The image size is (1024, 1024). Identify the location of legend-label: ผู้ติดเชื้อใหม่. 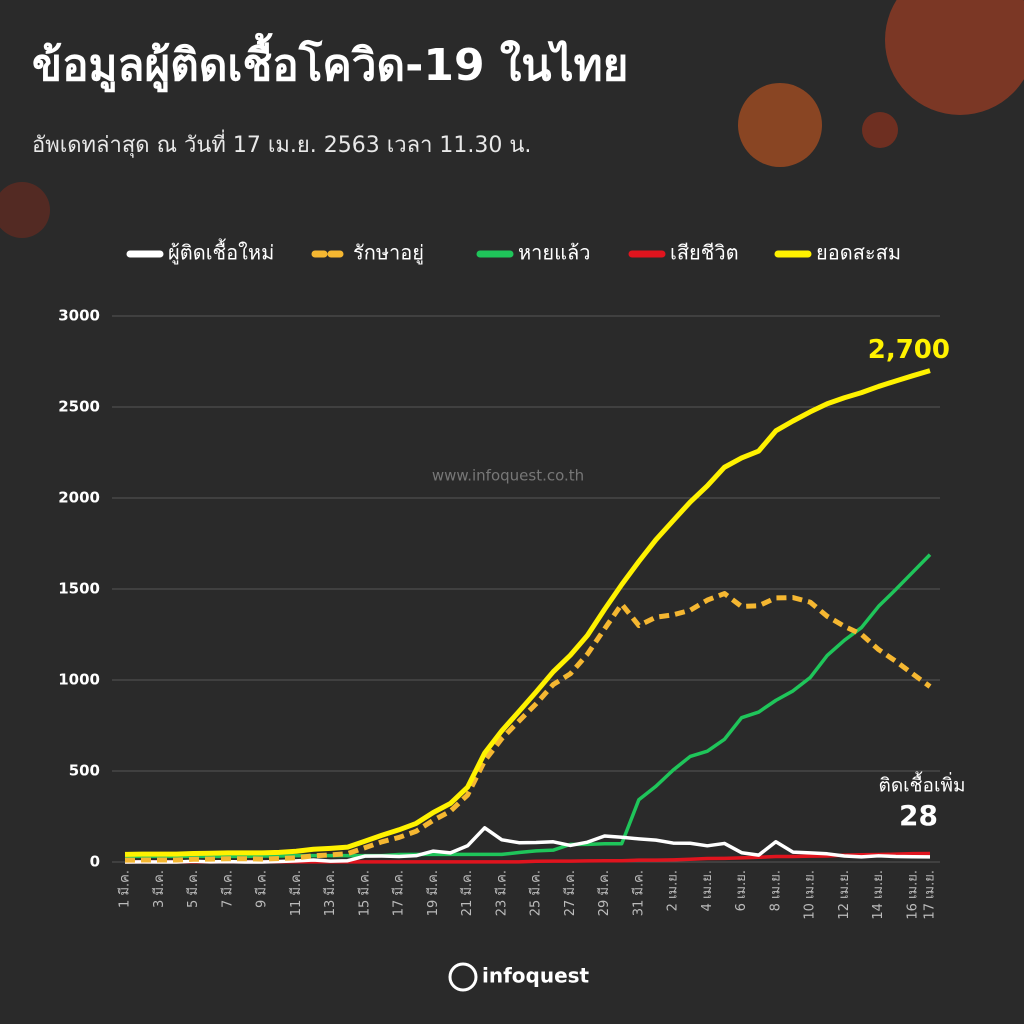
(221, 252).